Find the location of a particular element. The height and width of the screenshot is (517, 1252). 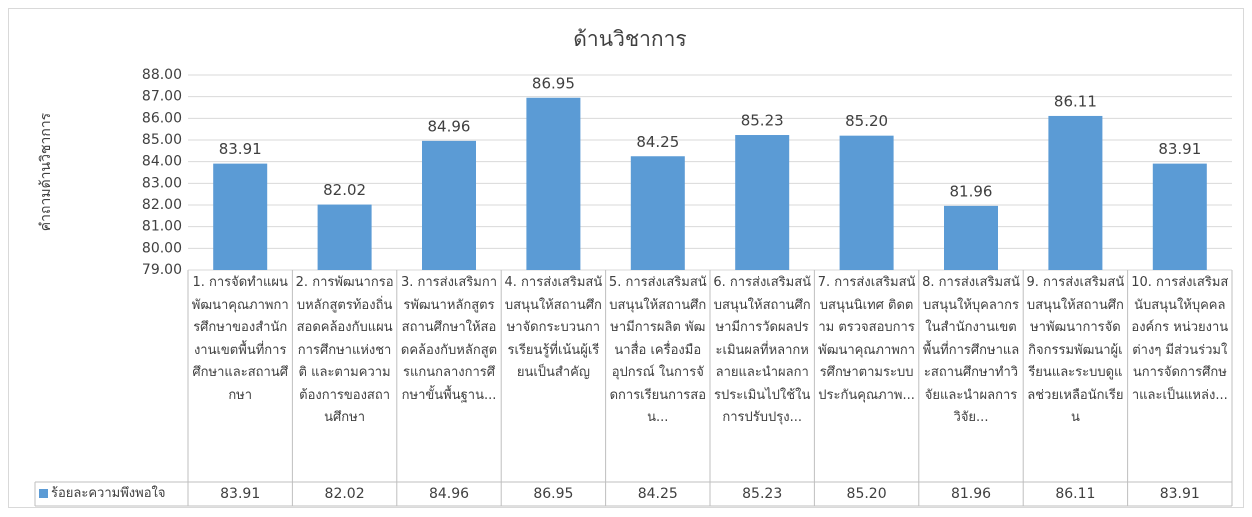

y-tick-label: 80.00 is located at coordinates (162, 248).